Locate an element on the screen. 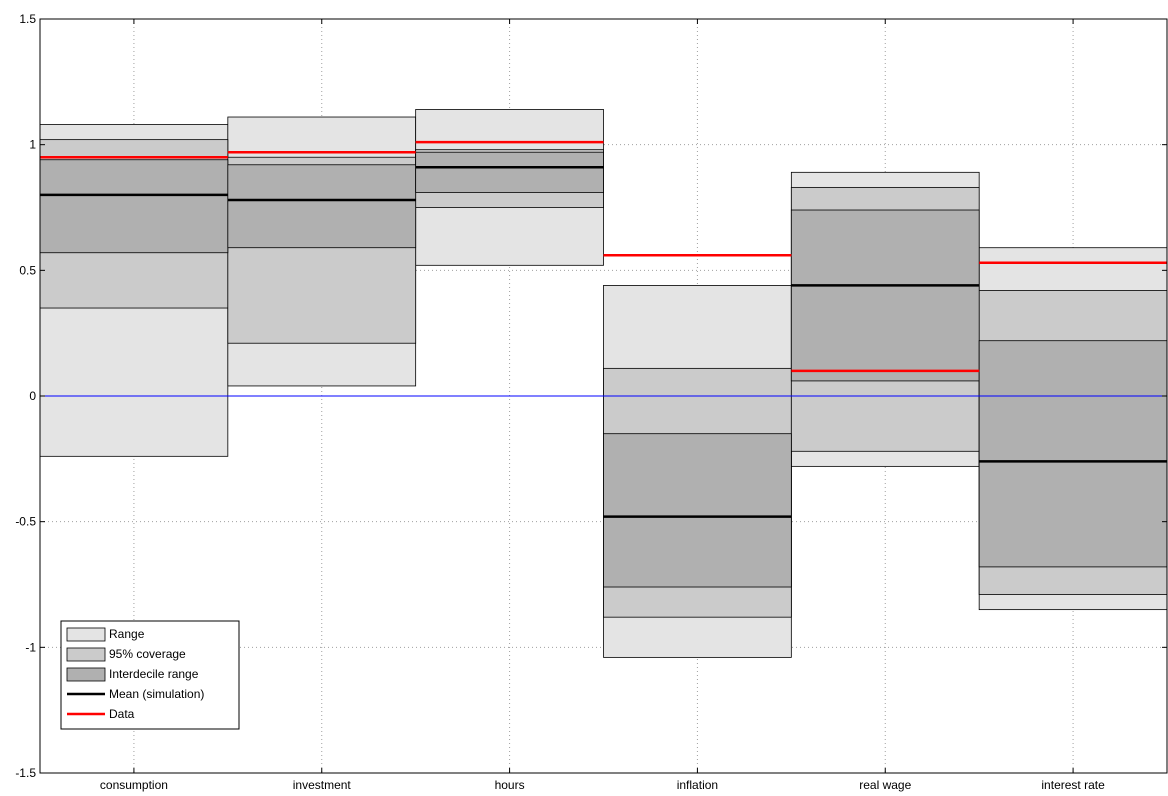 This screenshot has height=796, width=1168. legend-label: Range is located at coordinates (127, 634).